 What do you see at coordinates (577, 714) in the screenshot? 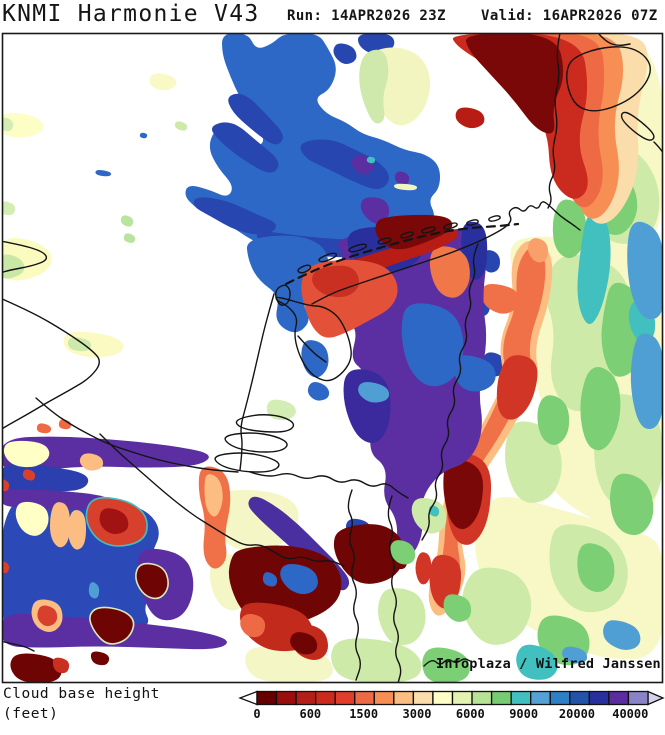
I see `legend-tick-6: 20000` at bounding box center [577, 714].